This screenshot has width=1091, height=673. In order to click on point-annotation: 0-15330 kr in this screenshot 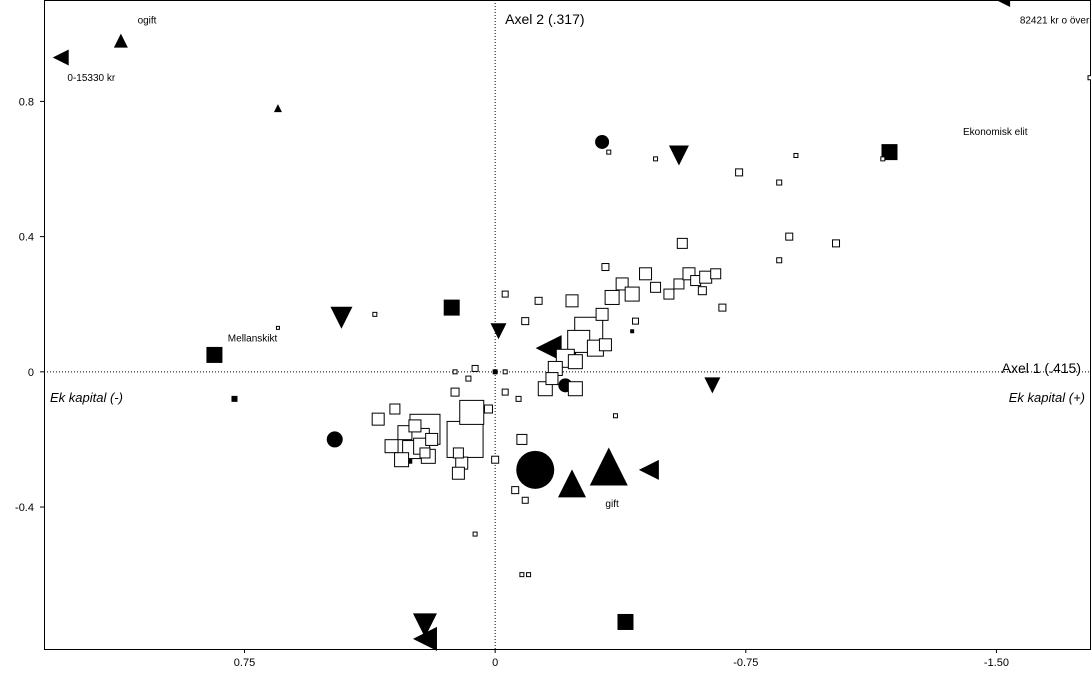, I will do `click(91, 78)`.